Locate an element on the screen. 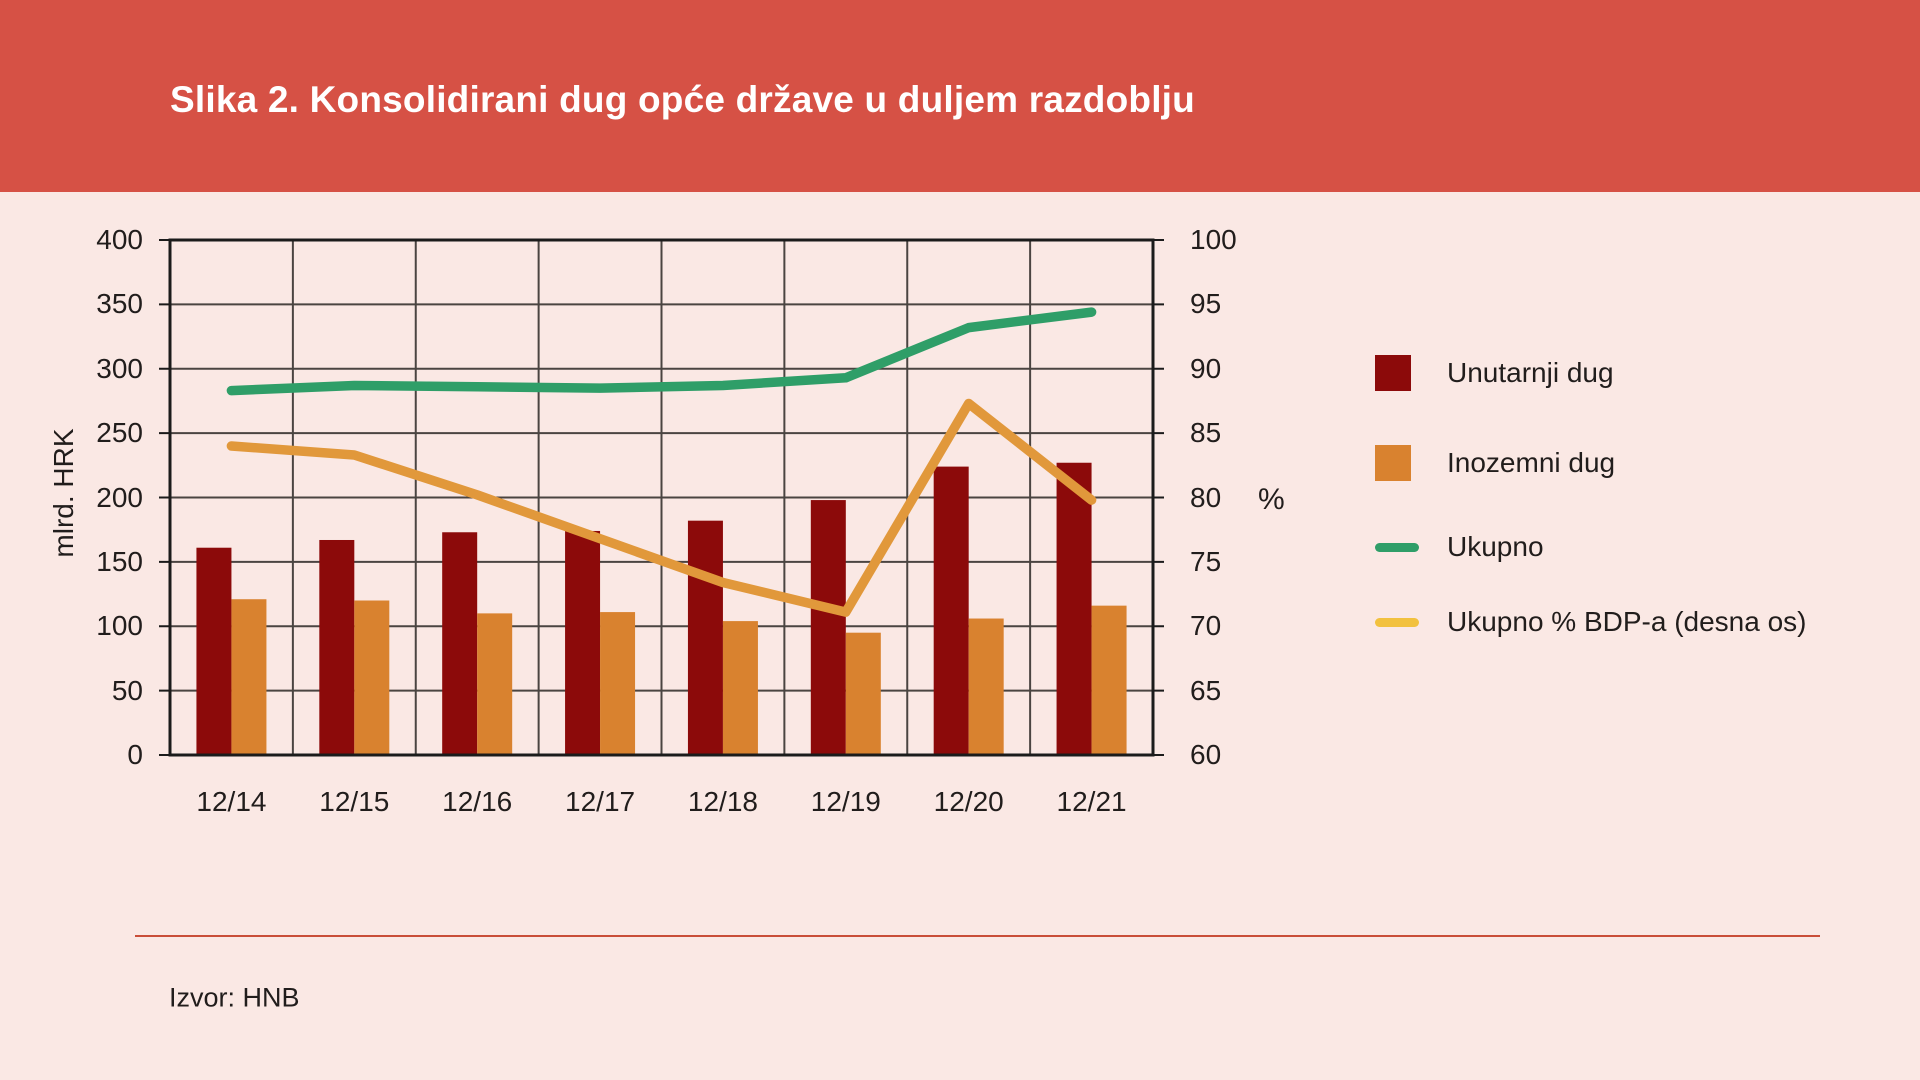  bar-unutarnji-dug-12/21 is located at coordinates (1074, 608).